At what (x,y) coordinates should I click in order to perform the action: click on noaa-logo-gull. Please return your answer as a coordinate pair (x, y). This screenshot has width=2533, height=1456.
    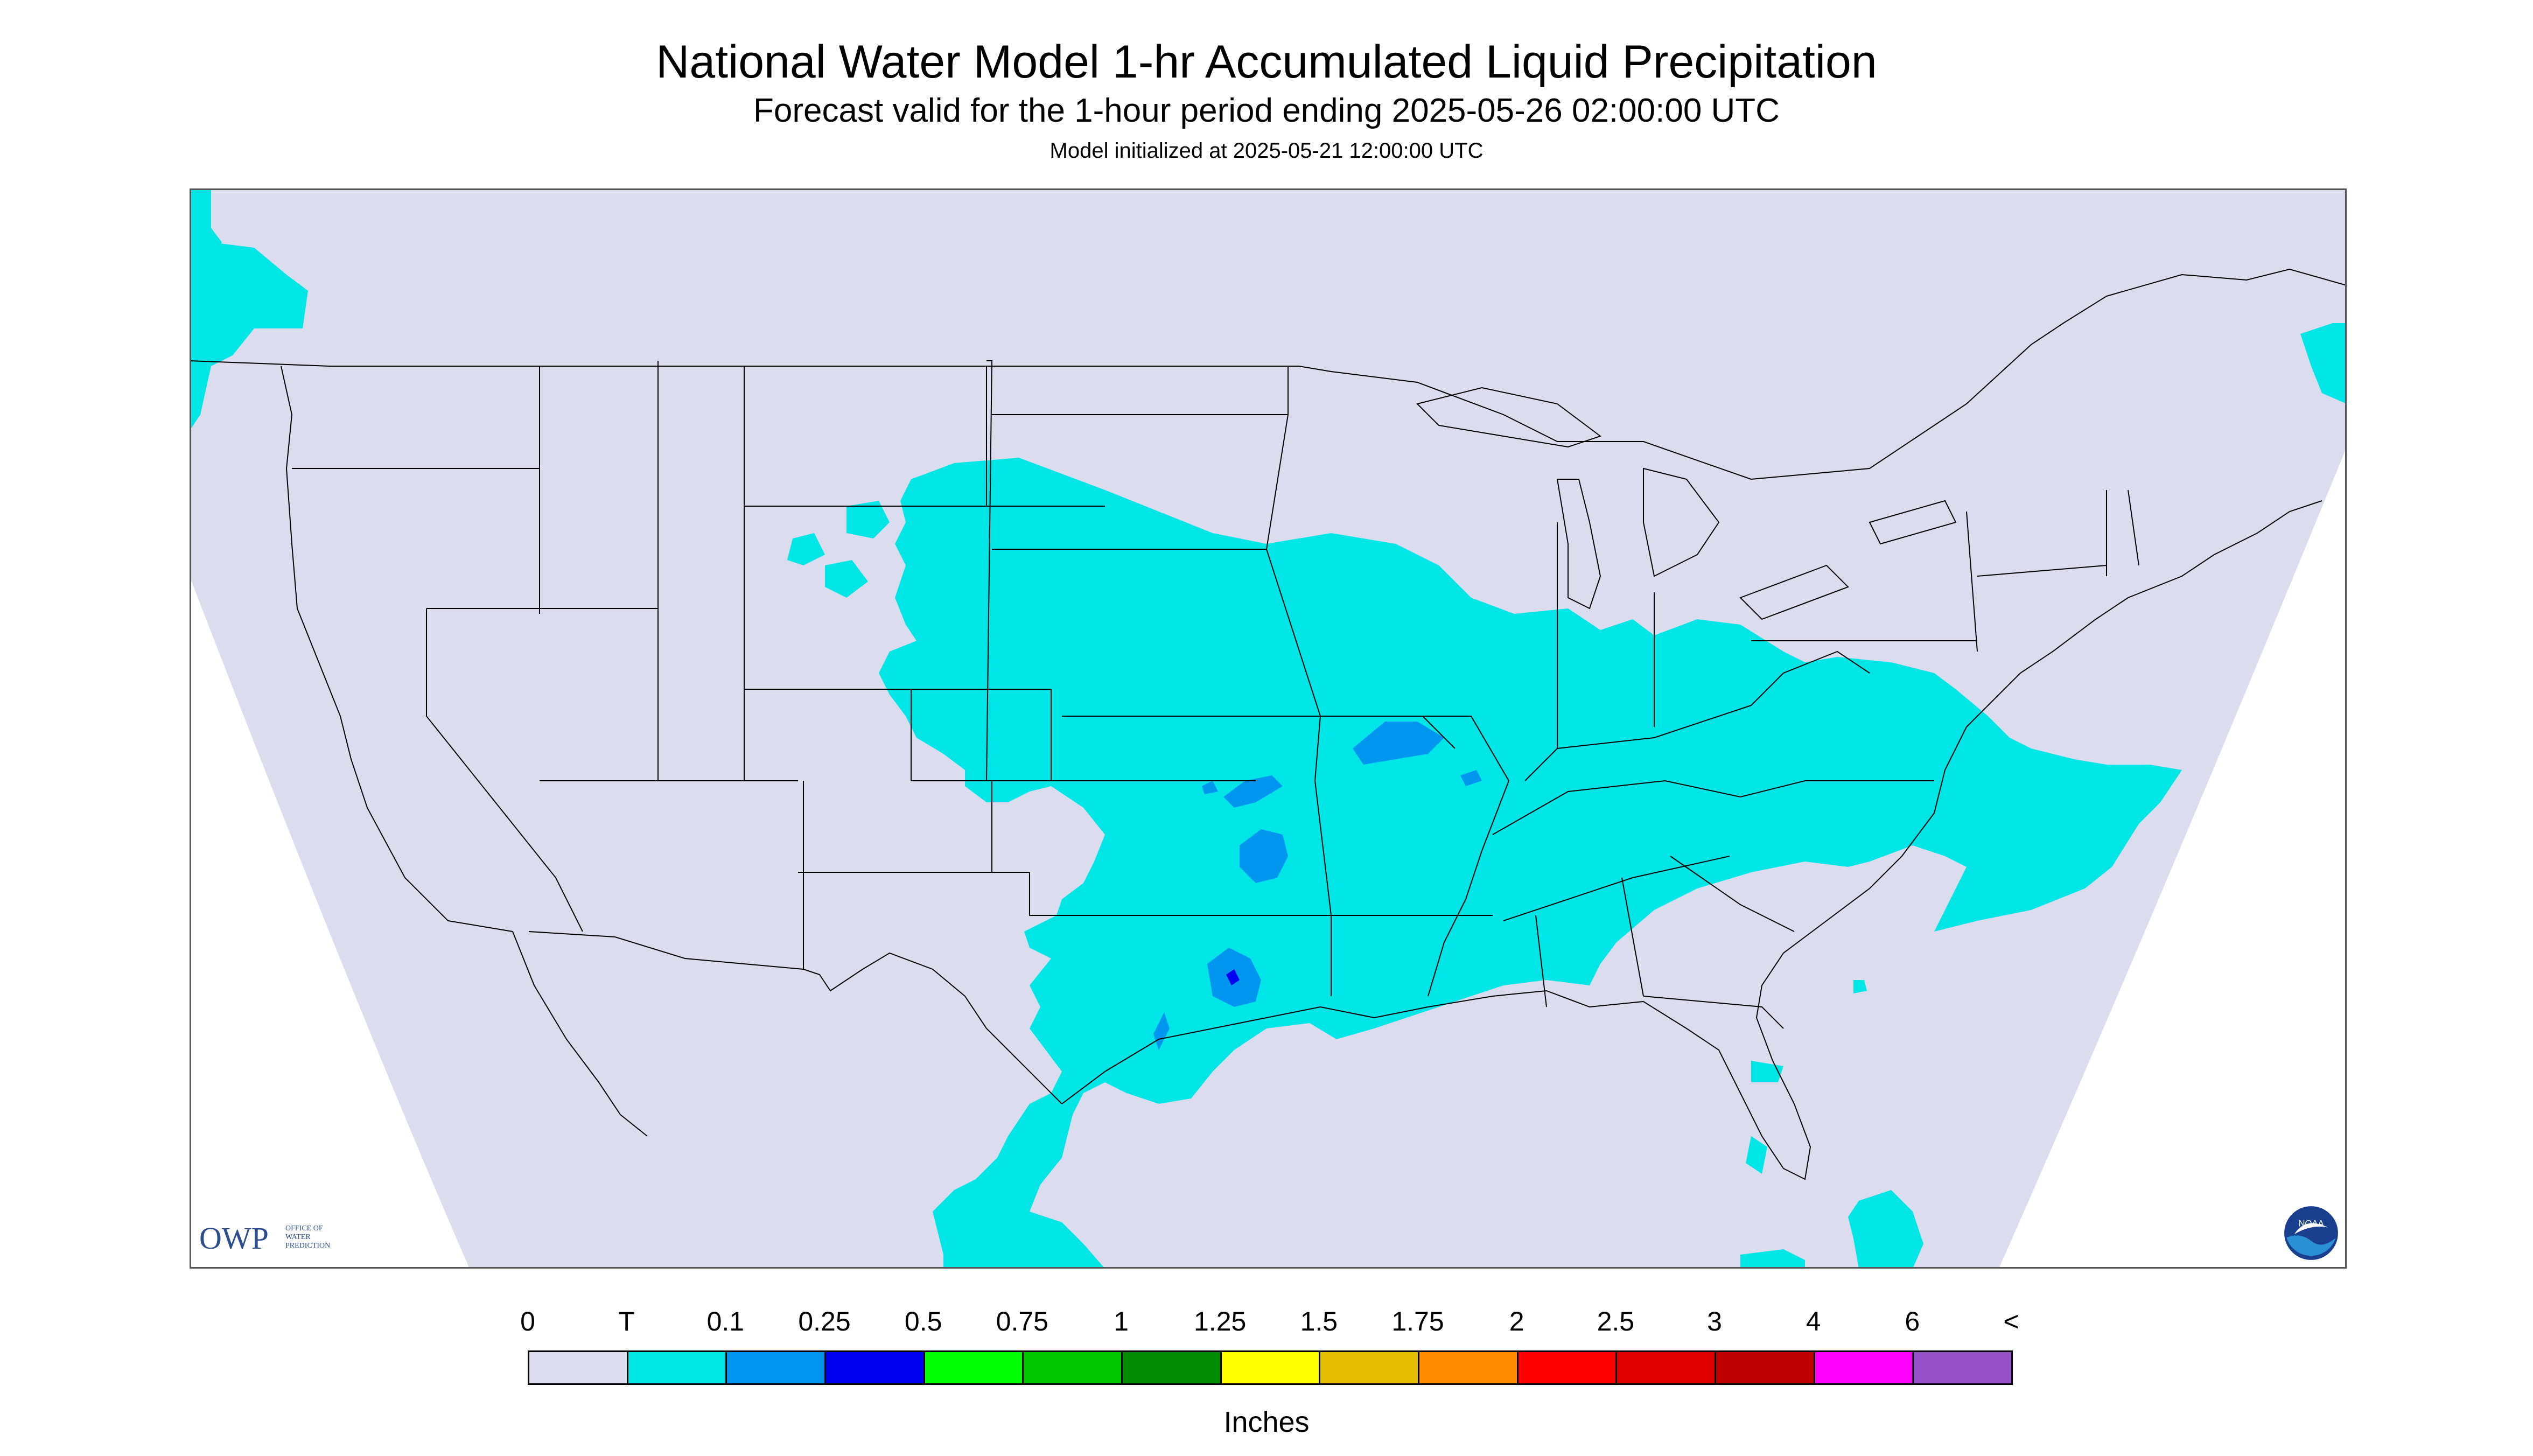
    Looking at the image, I should click on (2311, 1229).